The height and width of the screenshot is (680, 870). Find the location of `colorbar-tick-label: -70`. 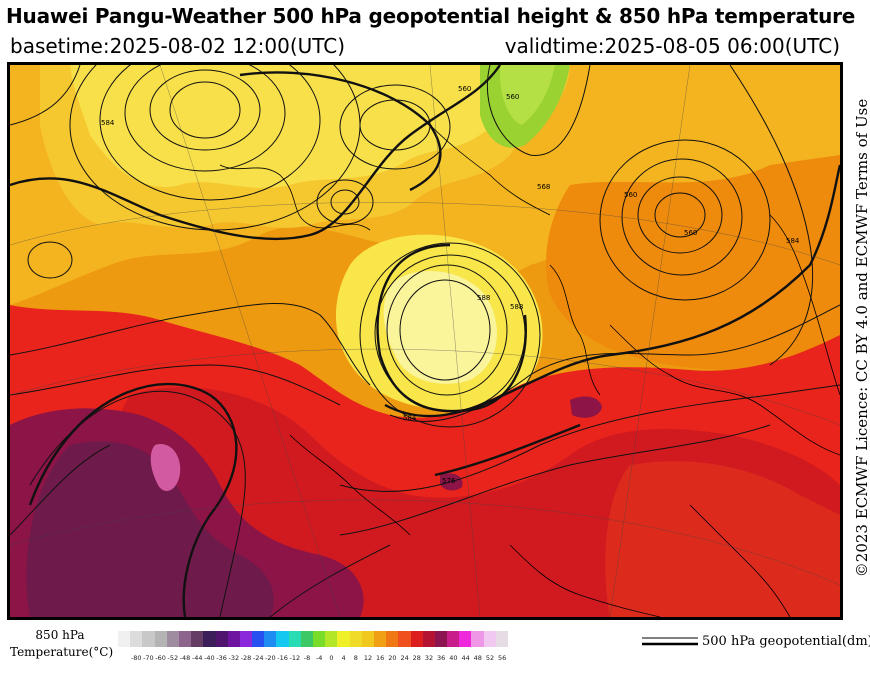

colorbar-tick-label: -70 is located at coordinates (148, 658).